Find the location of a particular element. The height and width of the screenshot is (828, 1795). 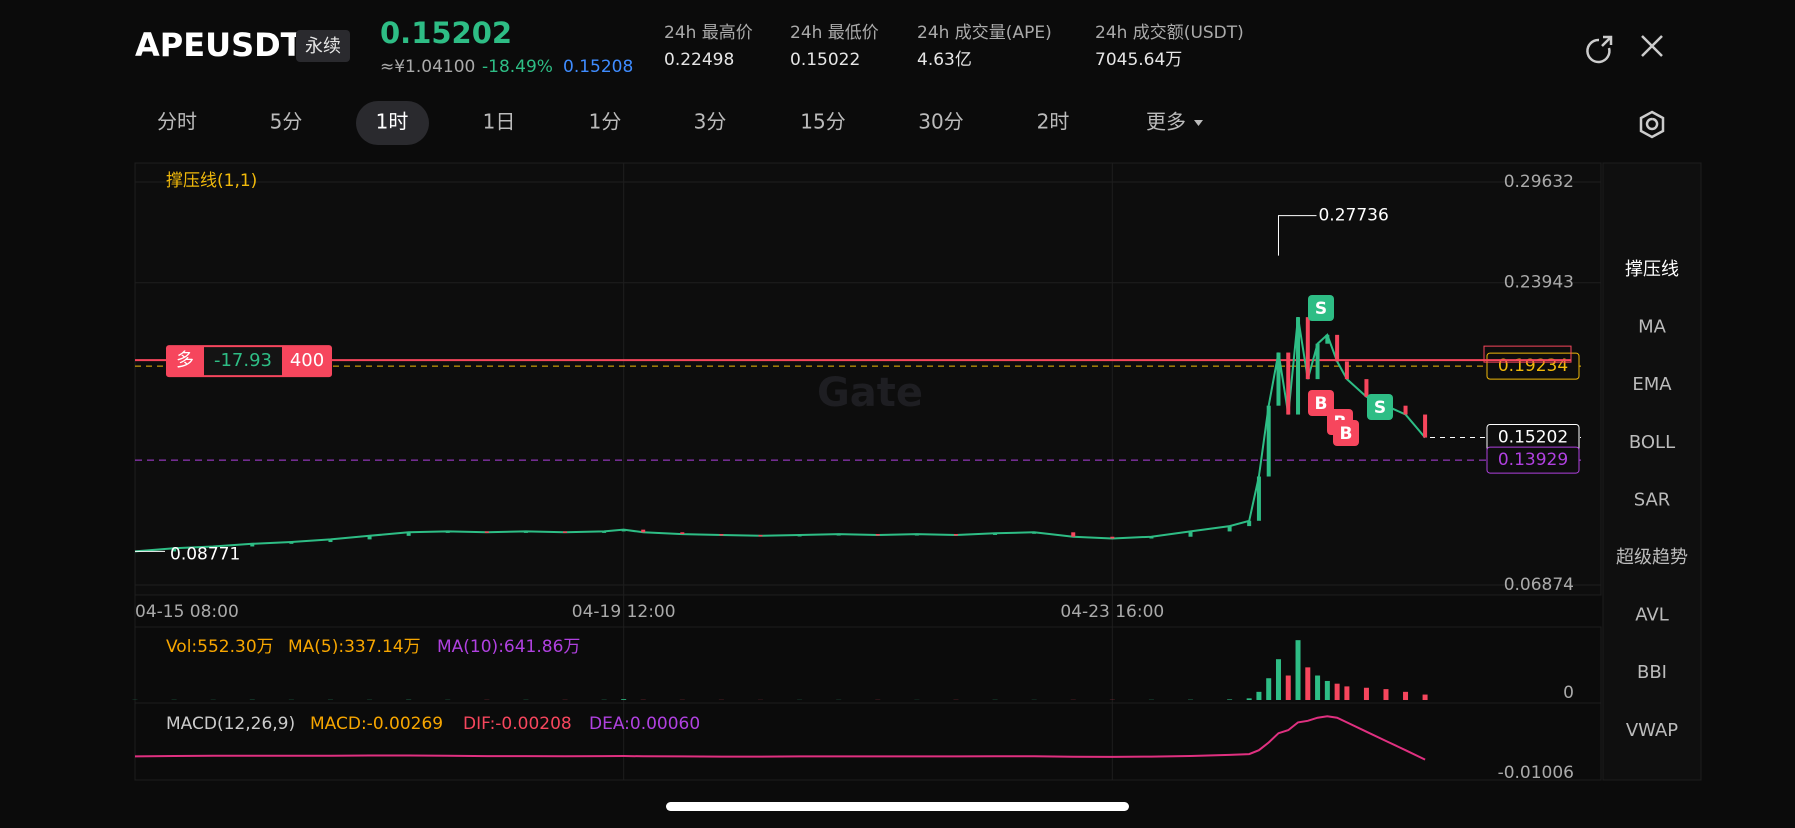

side-menu-item: EMA is located at coordinates (1652, 384).